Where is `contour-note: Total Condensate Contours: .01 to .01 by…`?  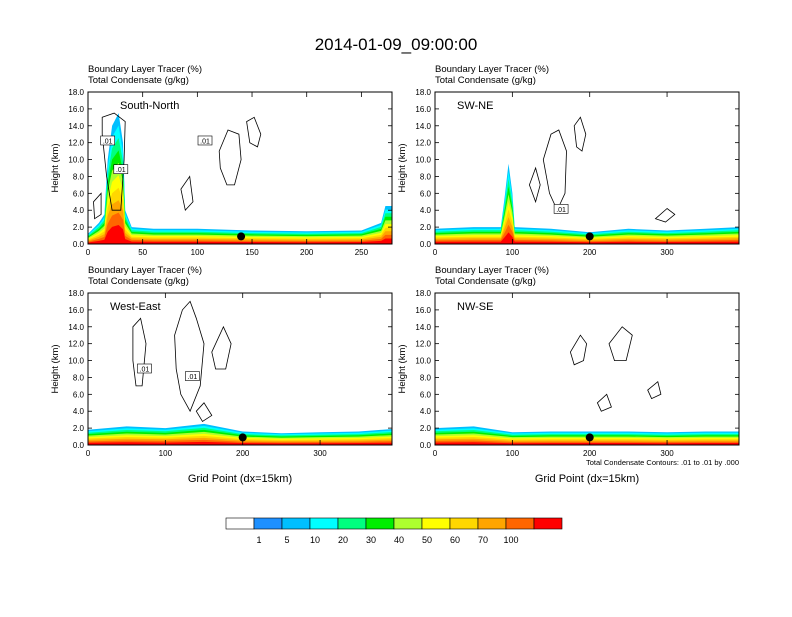
contour-note: Total Condensate Contours: .01 to .01 by… is located at coordinates (662, 462).